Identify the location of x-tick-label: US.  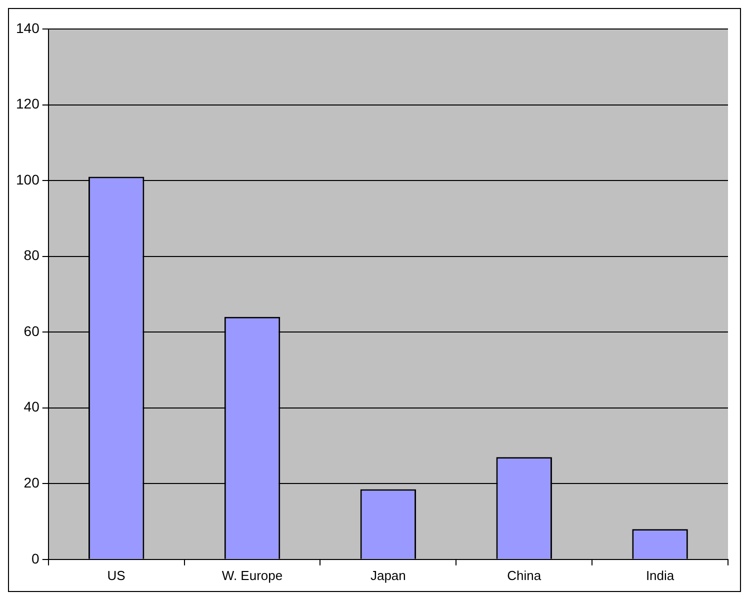
(116, 575).